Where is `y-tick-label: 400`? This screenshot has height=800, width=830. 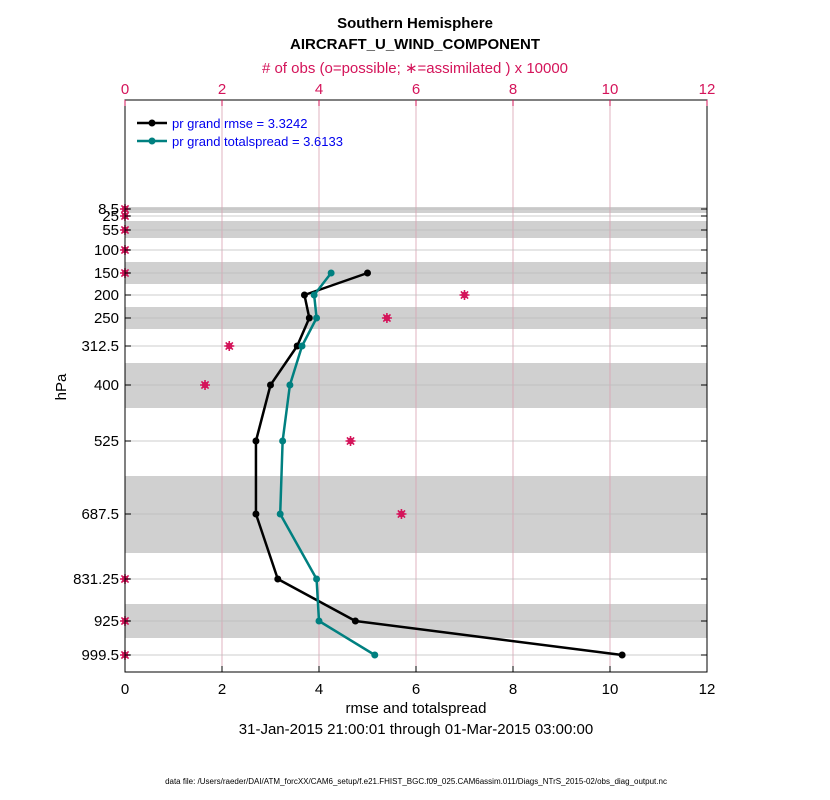 y-tick-label: 400 is located at coordinates (106, 385).